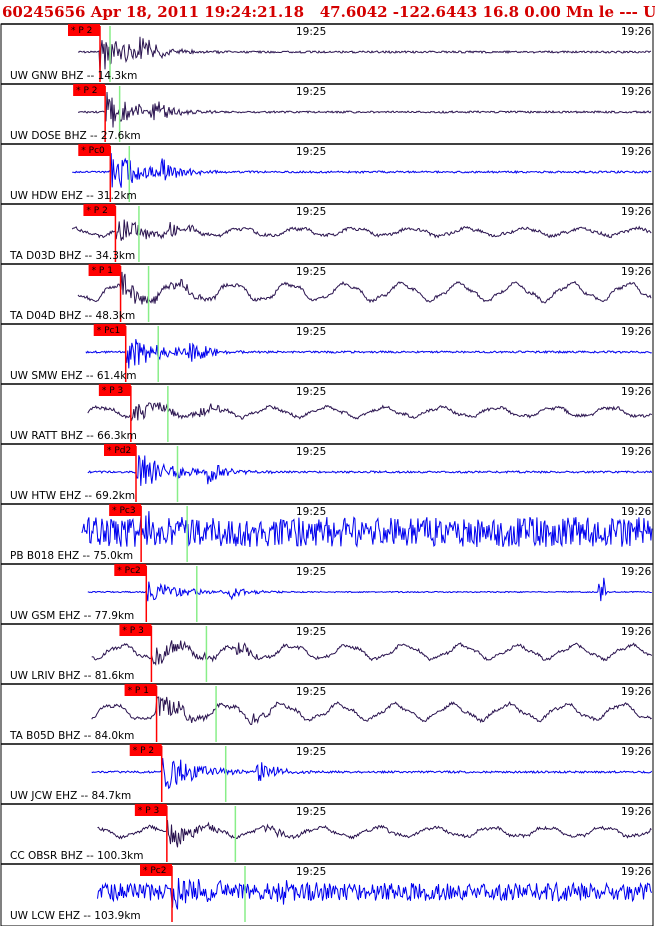 The image size is (655, 926). I want to click on trace-row: 19:25 19:26 * P 2 UW GNW BHZ -- 14.3km, so click(327, 52).